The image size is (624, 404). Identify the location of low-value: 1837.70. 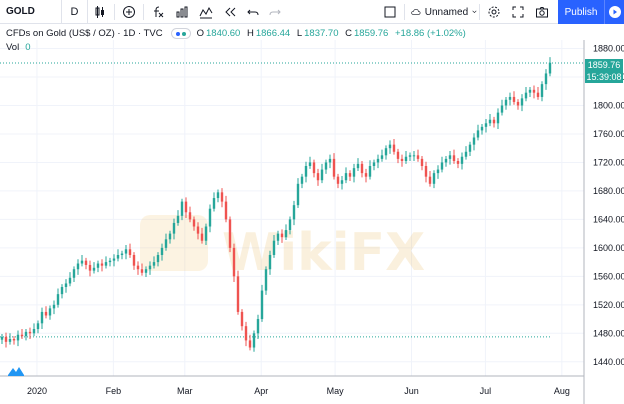
(321, 33).